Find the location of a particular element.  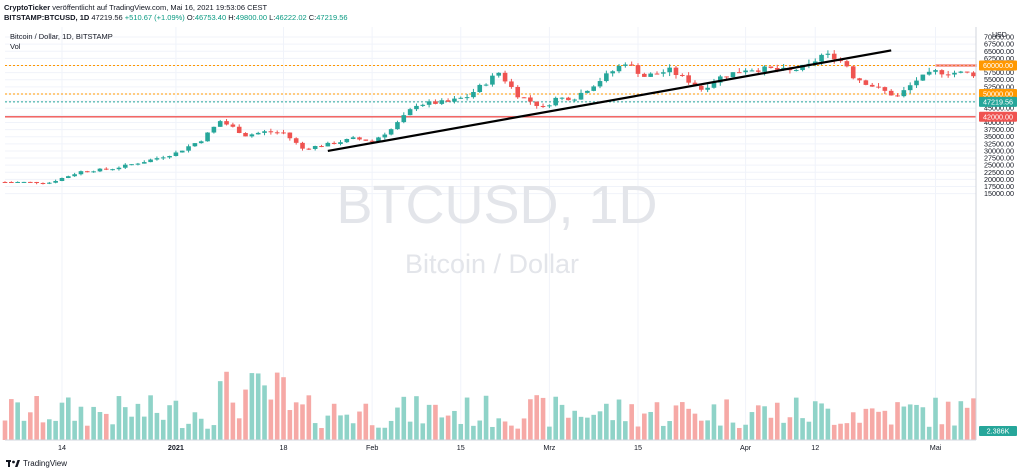

series-legend: Bitcoin / Dollar, 1D, BITSTAMP is located at coordinates (61, 36).